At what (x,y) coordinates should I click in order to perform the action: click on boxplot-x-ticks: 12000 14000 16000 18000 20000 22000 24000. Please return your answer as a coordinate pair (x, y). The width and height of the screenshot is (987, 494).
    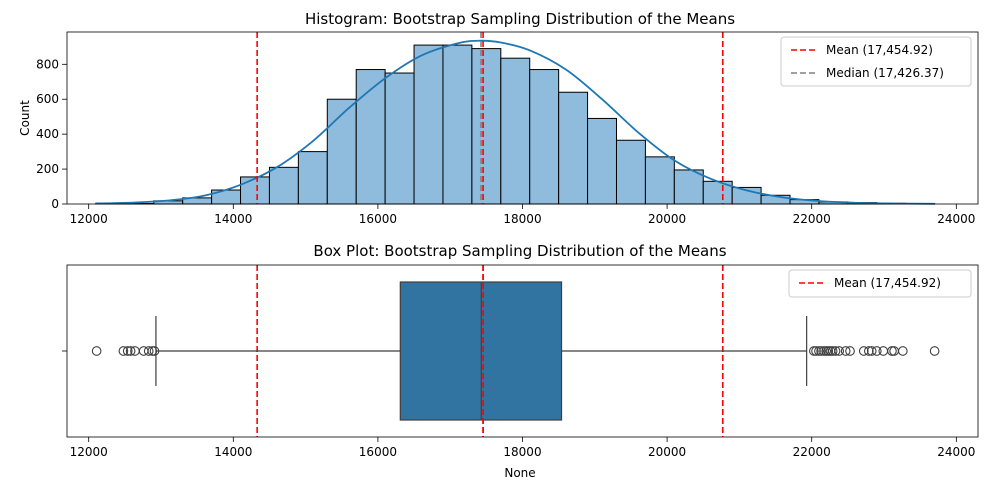
    Looking at the image, I should click on (523, 448).